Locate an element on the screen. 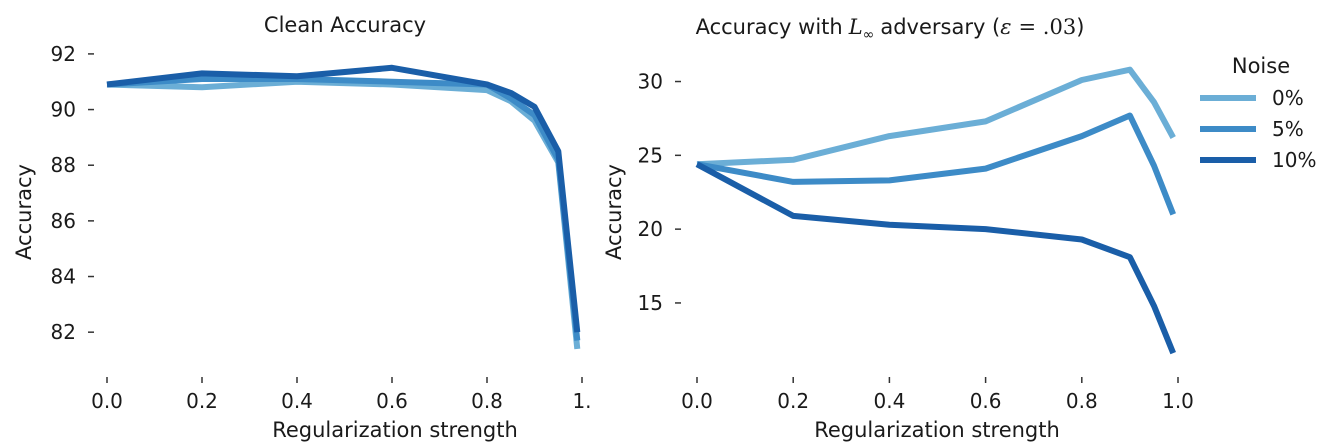 The height and width of the screenshot is (442, 1320). title-math-rest: = .03 is located at coordinates (1048, 27).